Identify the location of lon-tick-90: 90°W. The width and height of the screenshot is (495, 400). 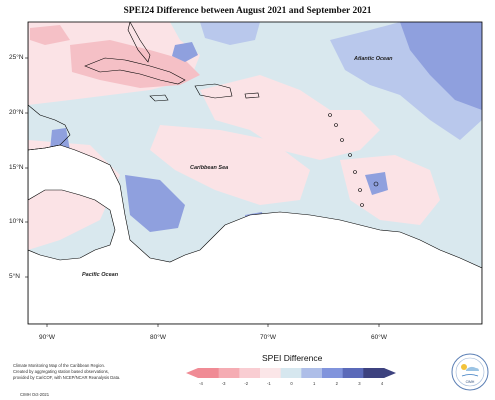
(47, 337).